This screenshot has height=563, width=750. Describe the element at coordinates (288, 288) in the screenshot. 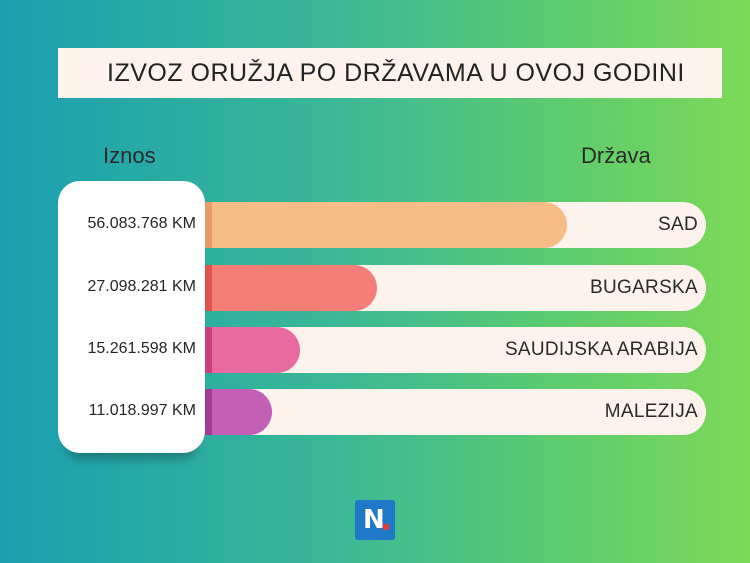

I see `bar-bugarska` at that location.